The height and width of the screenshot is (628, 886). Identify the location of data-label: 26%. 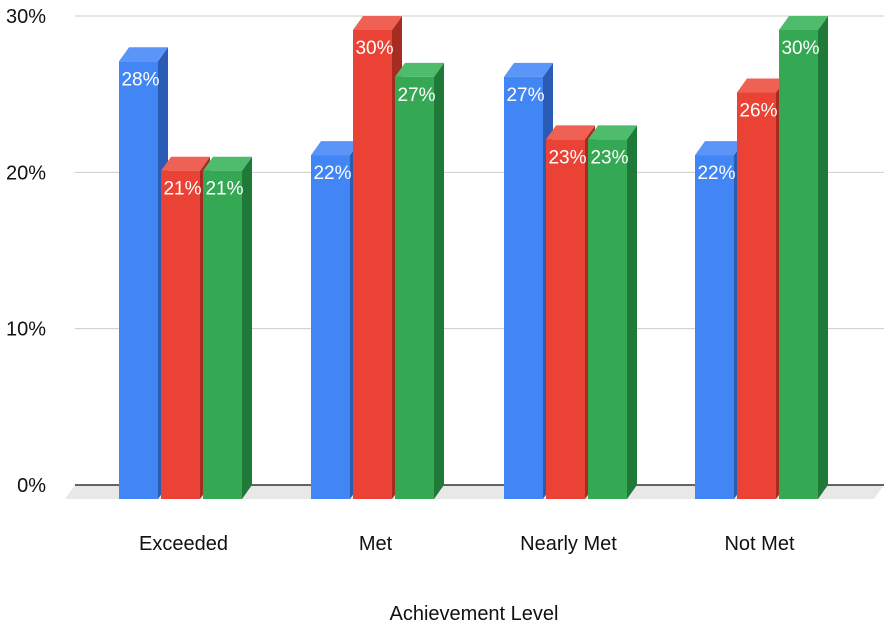
(758, 111).